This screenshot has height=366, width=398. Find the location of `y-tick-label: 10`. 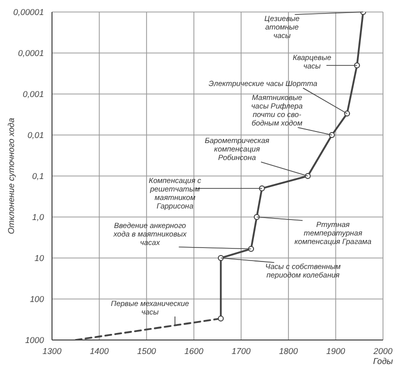

y-tick-label: 10 is located at coordinates (39, 258).